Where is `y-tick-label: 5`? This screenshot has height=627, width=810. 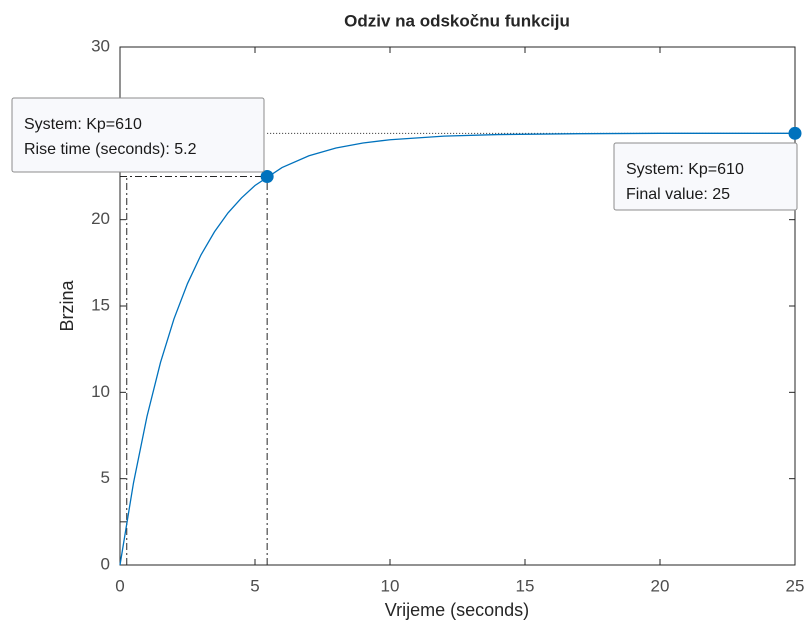 y-tick-label: 5 is located at coordinates (105, 477).